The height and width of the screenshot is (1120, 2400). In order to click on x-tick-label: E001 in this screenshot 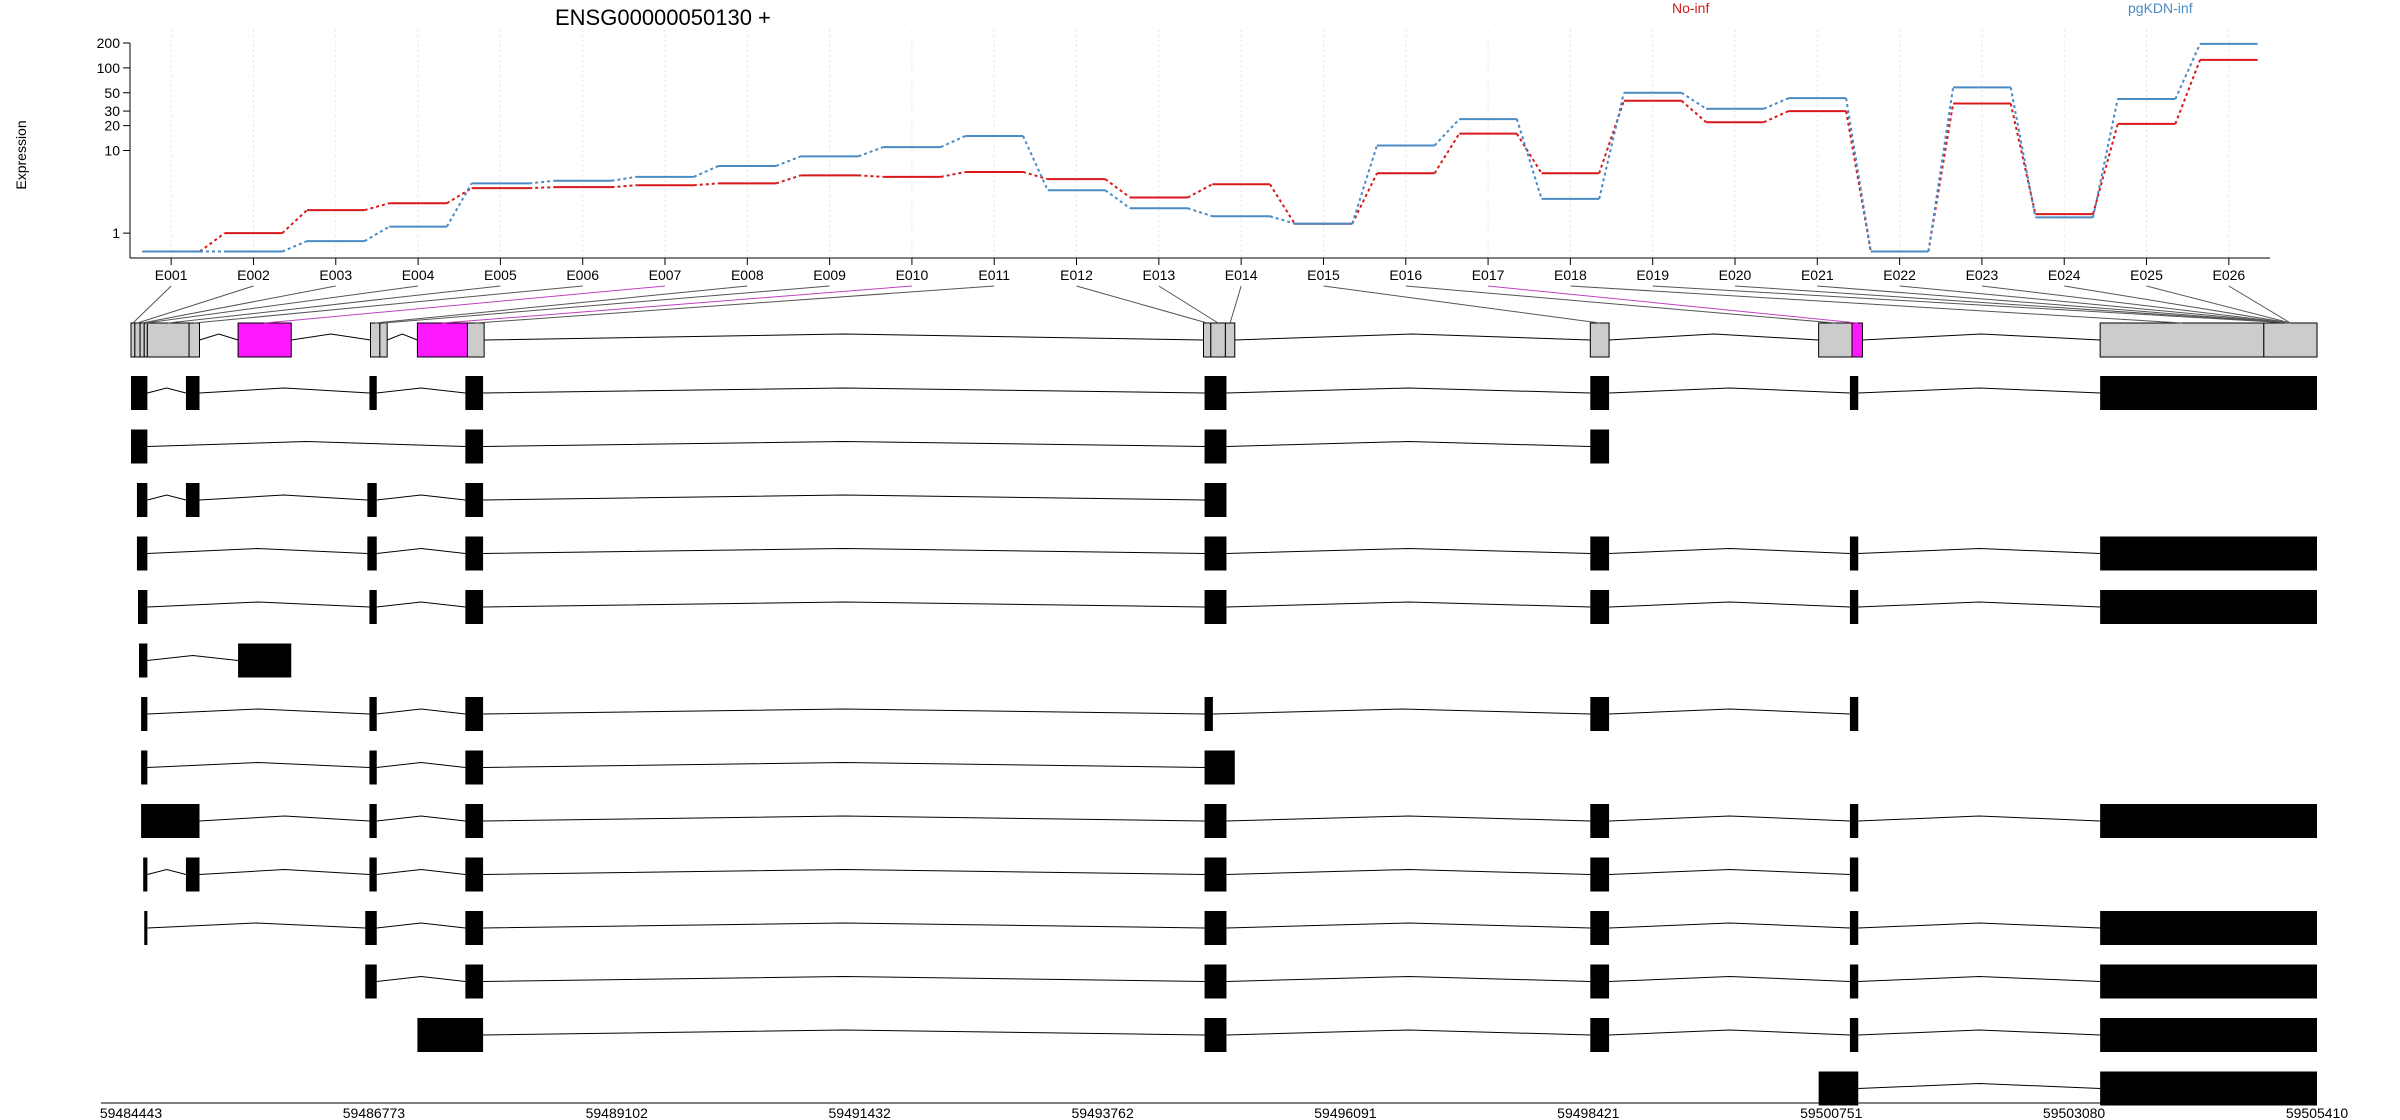, I will do `click(171, 275)`.